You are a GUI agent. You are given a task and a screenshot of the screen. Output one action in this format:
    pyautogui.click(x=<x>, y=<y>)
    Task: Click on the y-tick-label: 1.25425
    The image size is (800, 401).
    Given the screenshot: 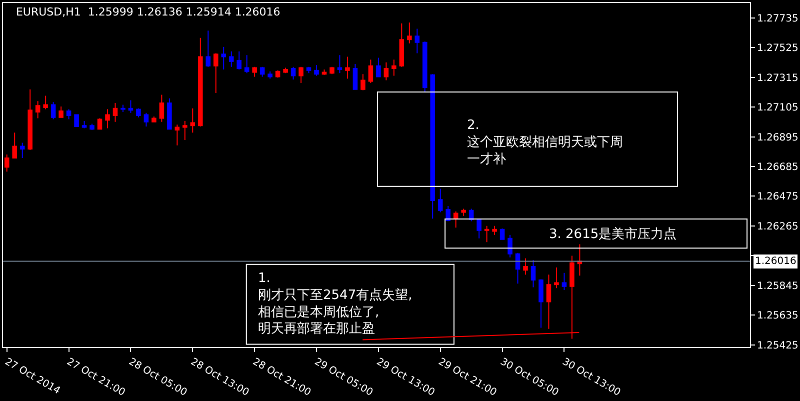 What is the action you would take?
    pyautogui.click(x=777, y=346)
    